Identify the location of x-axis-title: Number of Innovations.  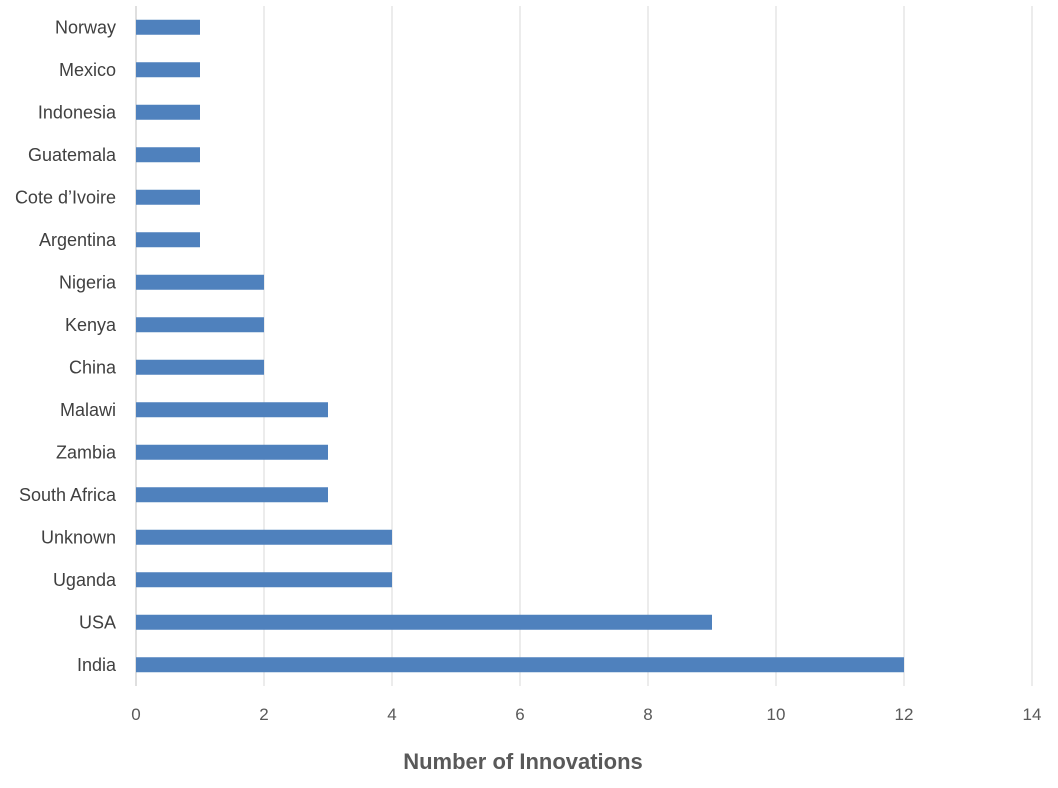
(523, 761).